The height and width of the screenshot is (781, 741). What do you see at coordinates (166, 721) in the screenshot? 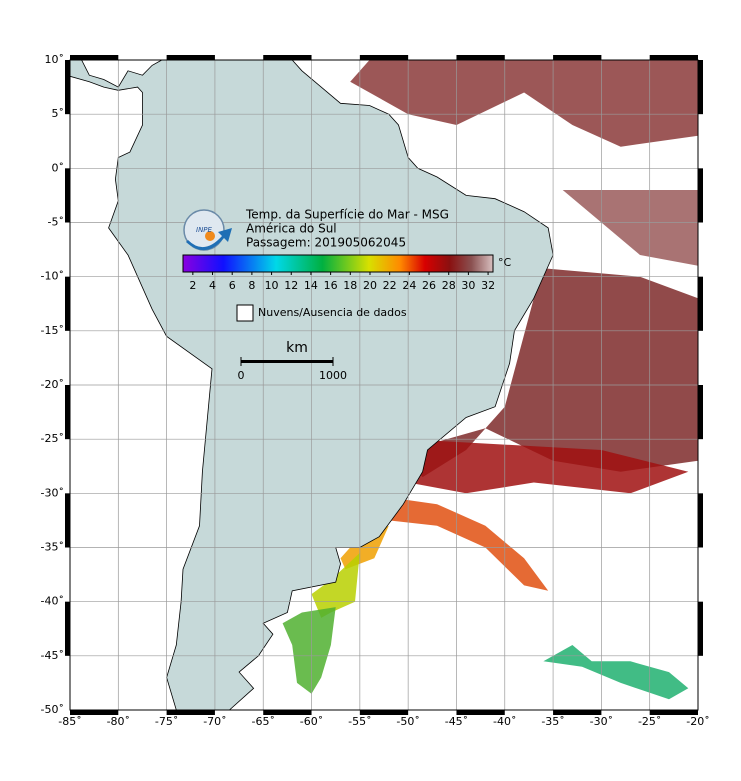
I see `x-tick-label: -75˚` at bounding box center [166, 721].